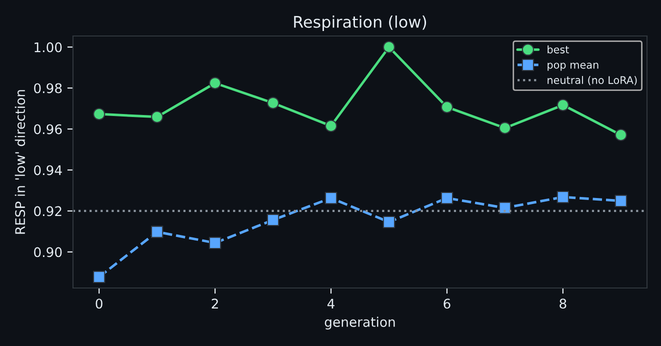  I want to click on legend-label: pop mean, so click(573, 66).